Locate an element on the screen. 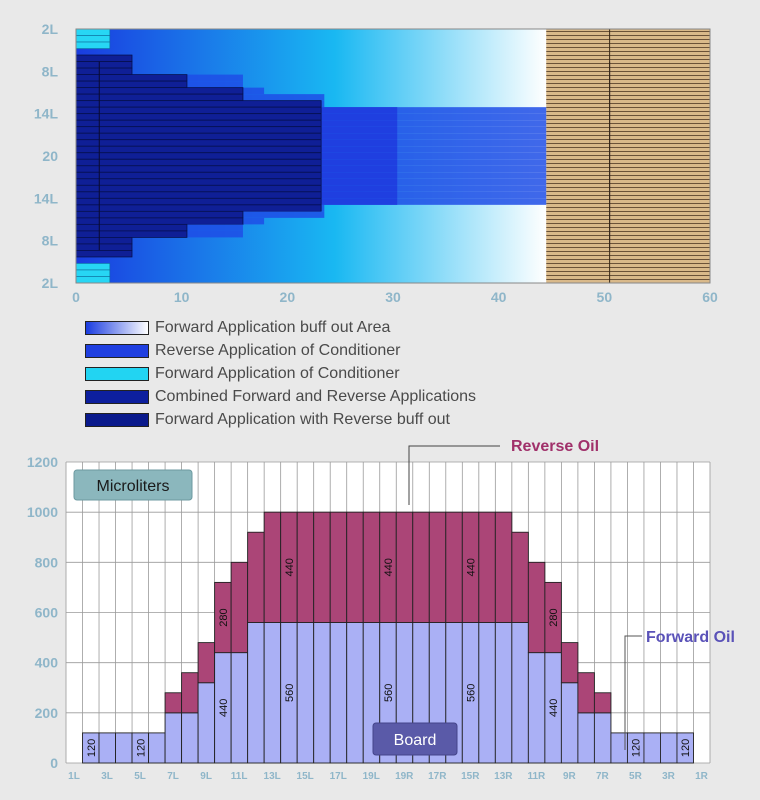 Image resolution: width=760 pixels, height=800 pixels. legend-label: Forward Application of Conditioner is located at coordinates (277, 373).